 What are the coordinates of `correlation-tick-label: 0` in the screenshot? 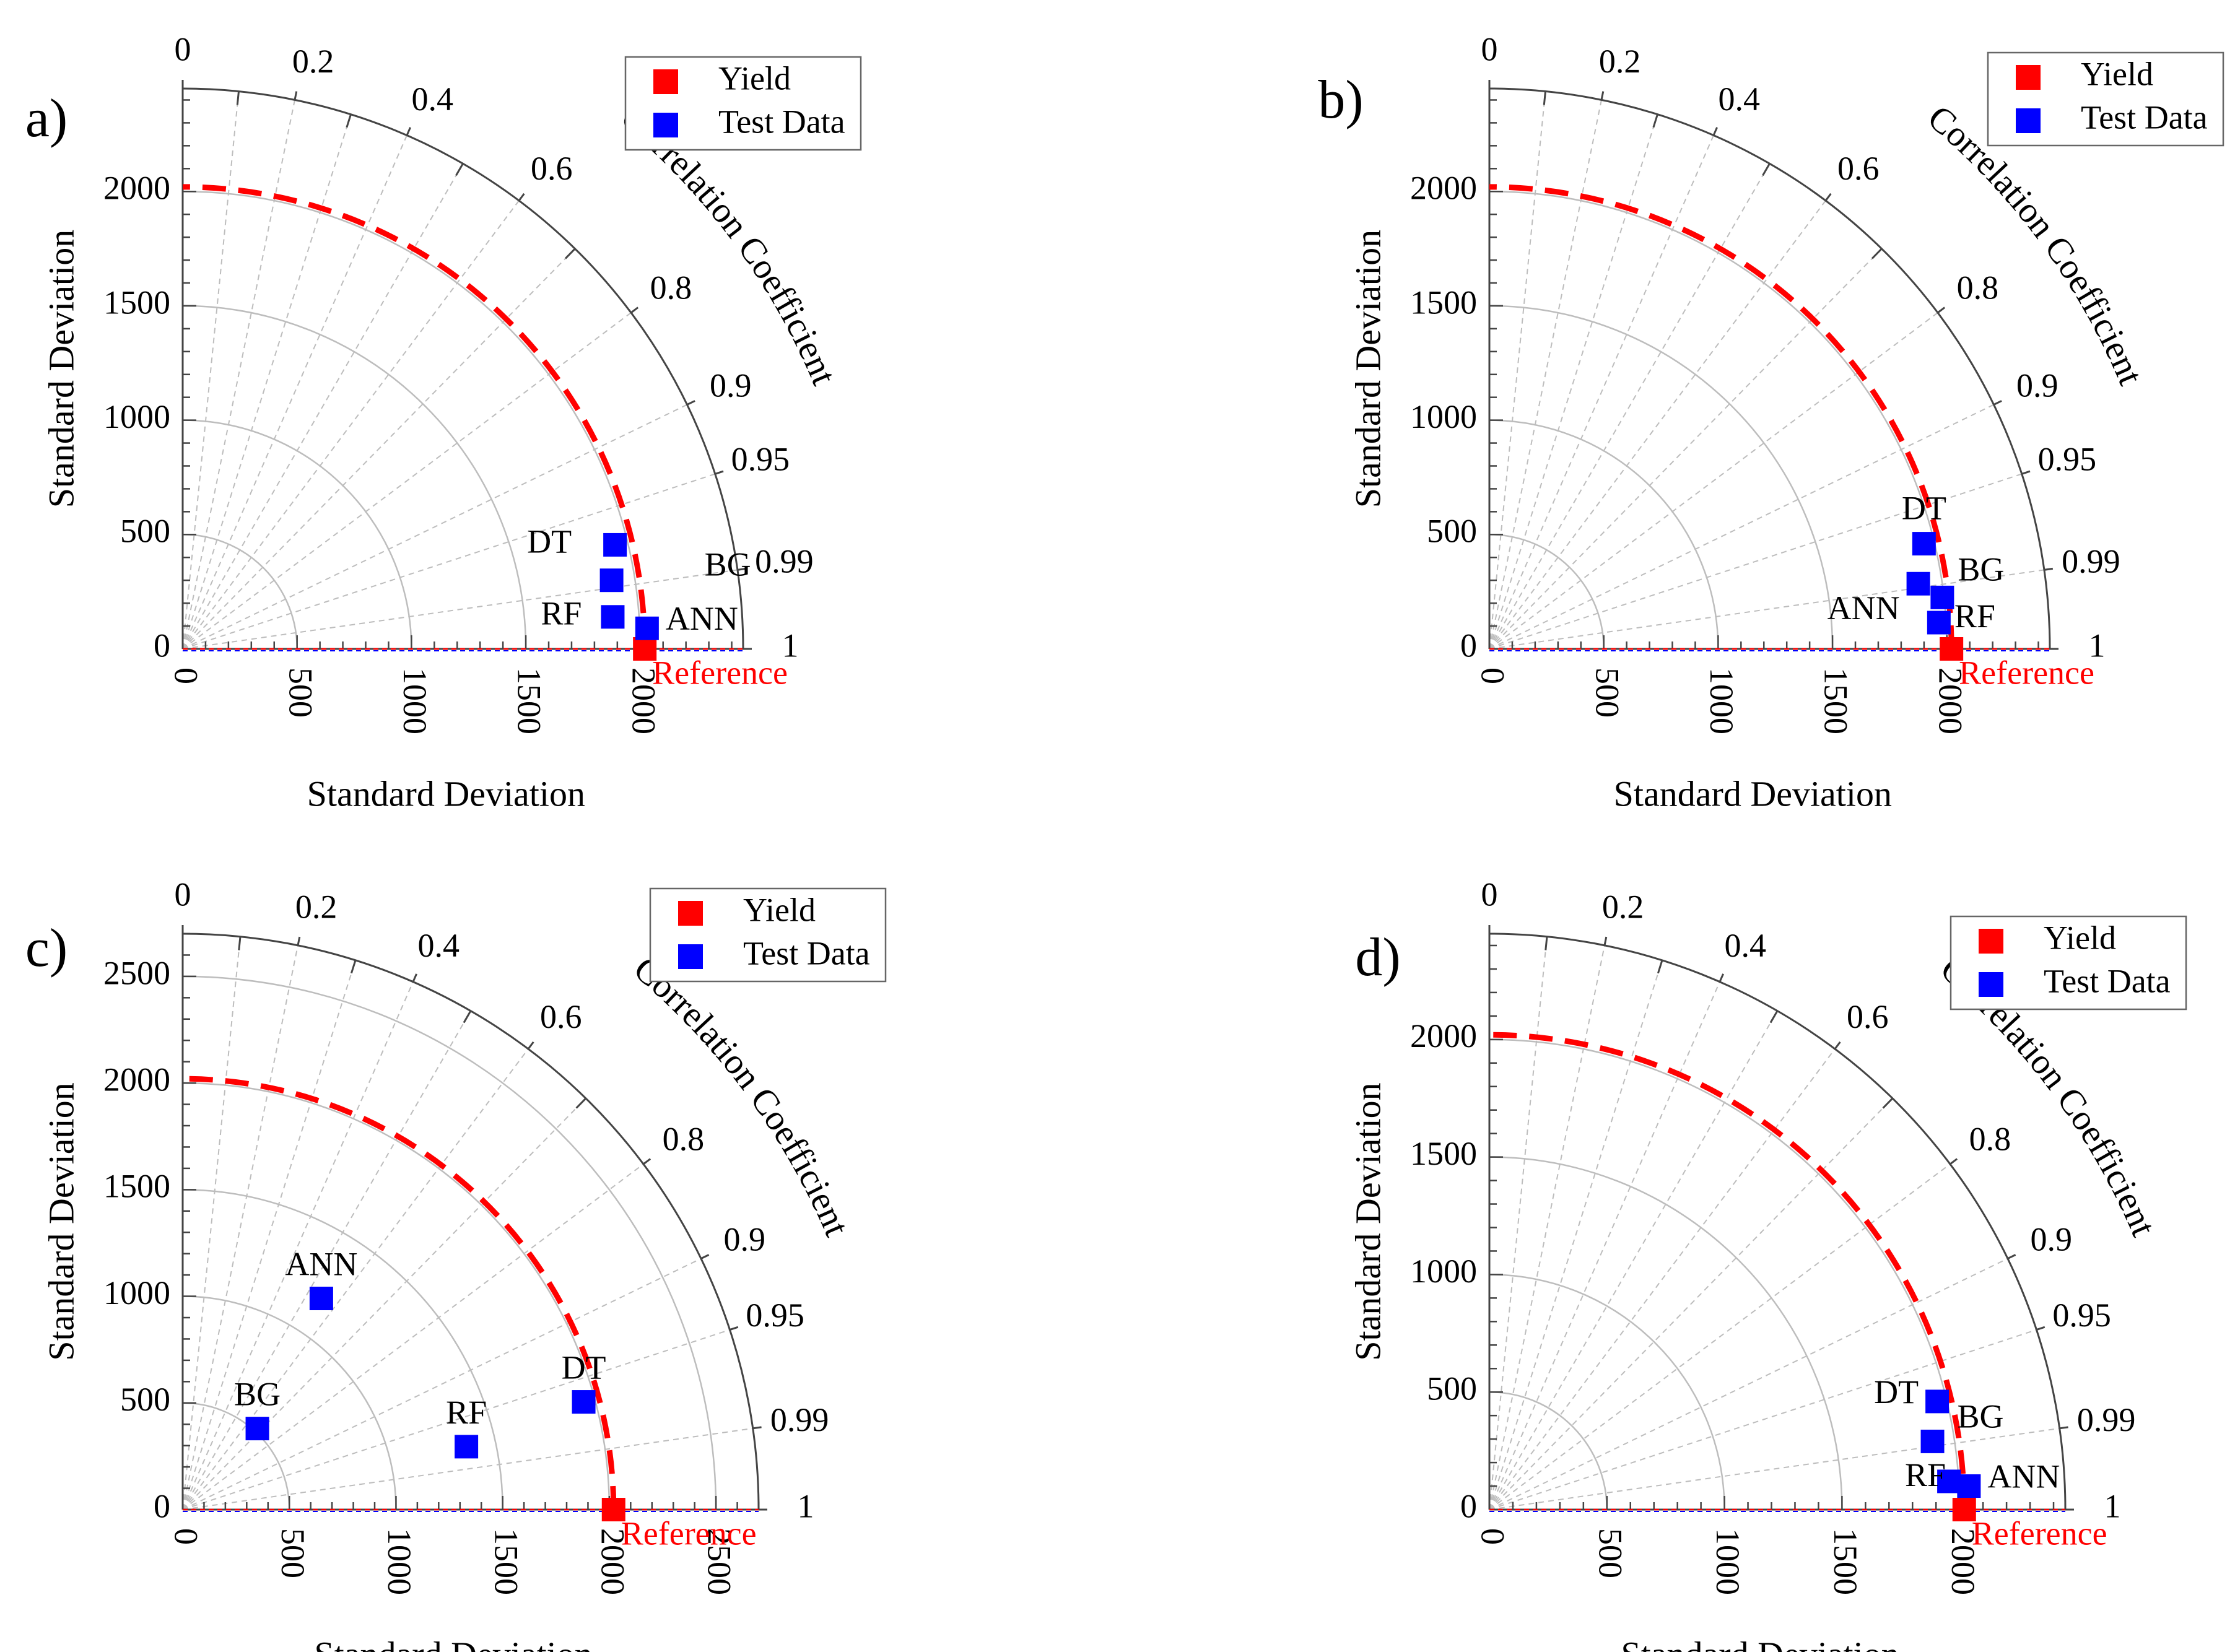 It's located at (183, 894).